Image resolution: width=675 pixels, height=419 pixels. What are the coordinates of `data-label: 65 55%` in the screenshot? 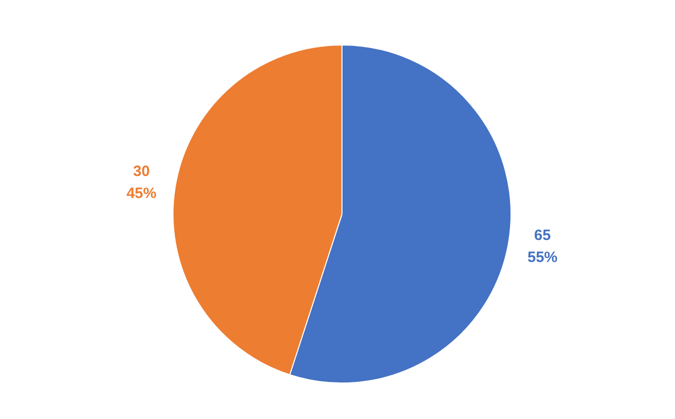 It's located at (542, 246).